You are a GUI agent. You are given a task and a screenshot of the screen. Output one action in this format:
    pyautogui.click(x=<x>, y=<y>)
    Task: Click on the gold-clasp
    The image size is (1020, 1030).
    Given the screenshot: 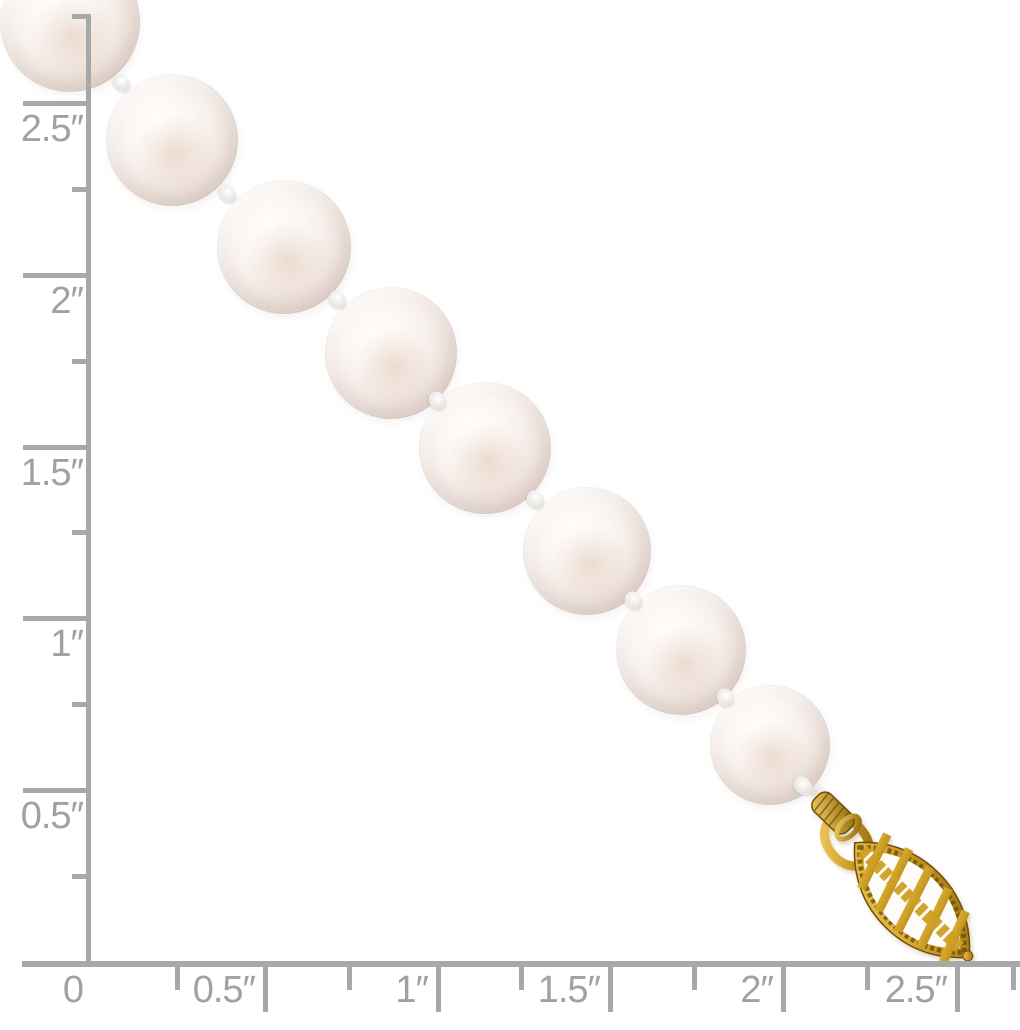 What is the action you would take?
    pyautogui.click(x=888, y=872)
    